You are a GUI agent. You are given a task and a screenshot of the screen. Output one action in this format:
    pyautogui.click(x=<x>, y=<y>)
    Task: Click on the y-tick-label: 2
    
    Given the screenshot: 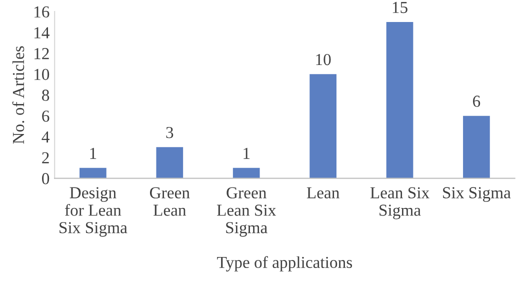 What is the action you would take?
    pyautogui.click(x=45, y=158)
    